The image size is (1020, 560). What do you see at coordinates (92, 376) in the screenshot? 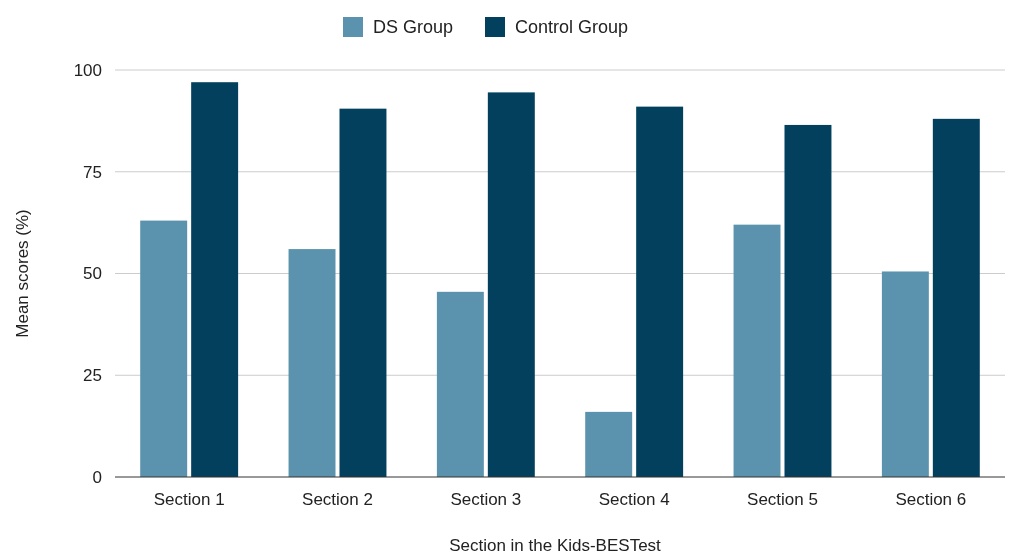
I see `y-tick-label: 25` at bounding box center [92, 376].